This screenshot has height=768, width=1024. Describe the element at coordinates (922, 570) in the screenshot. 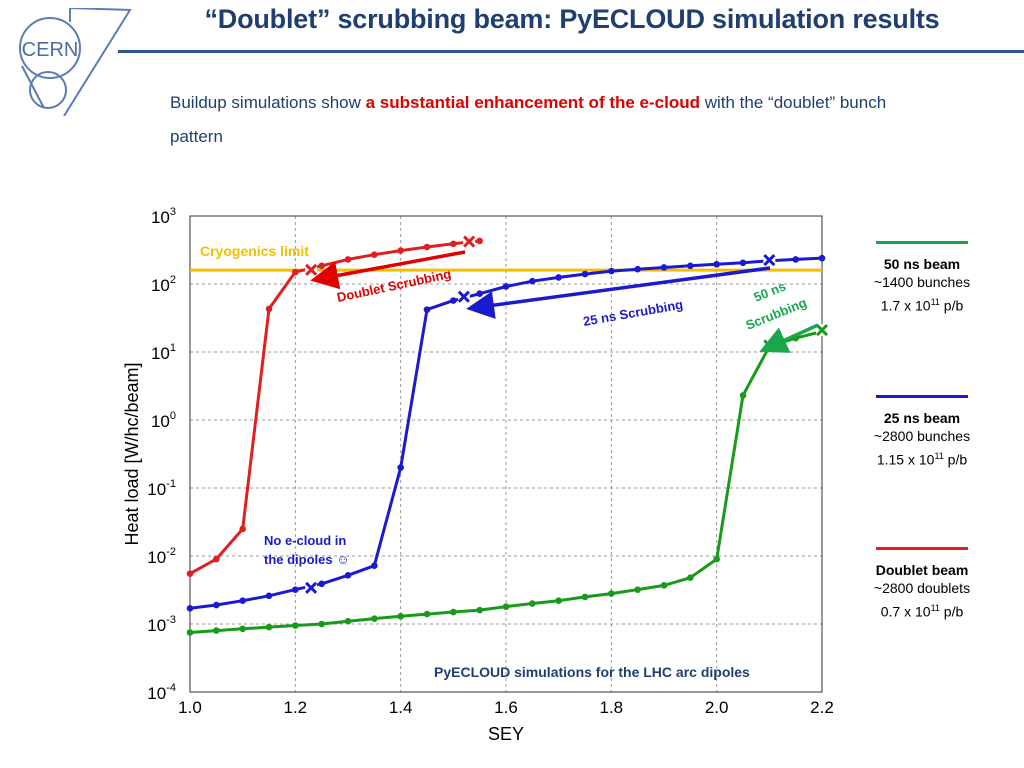

I see `legend-name-doublet: Doublet beam` at that location.